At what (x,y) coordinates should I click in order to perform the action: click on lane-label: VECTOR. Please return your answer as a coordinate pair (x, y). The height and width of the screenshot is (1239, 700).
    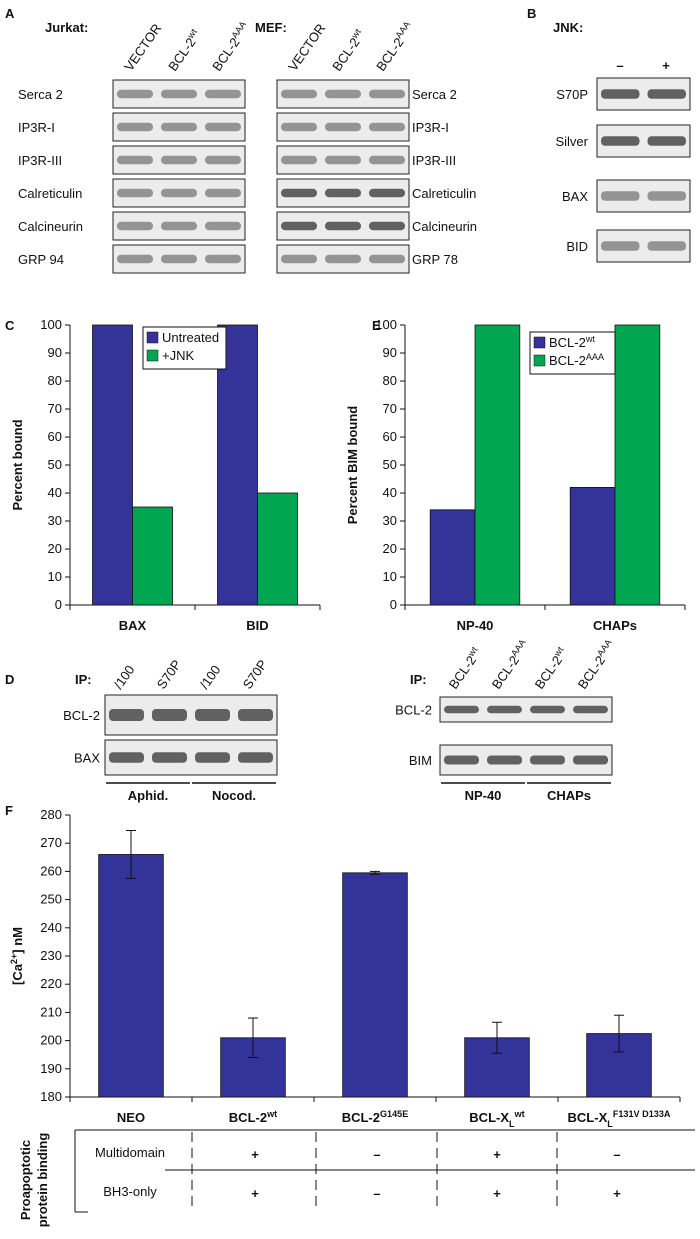
    Looking at the image, I should click on (142, 47).